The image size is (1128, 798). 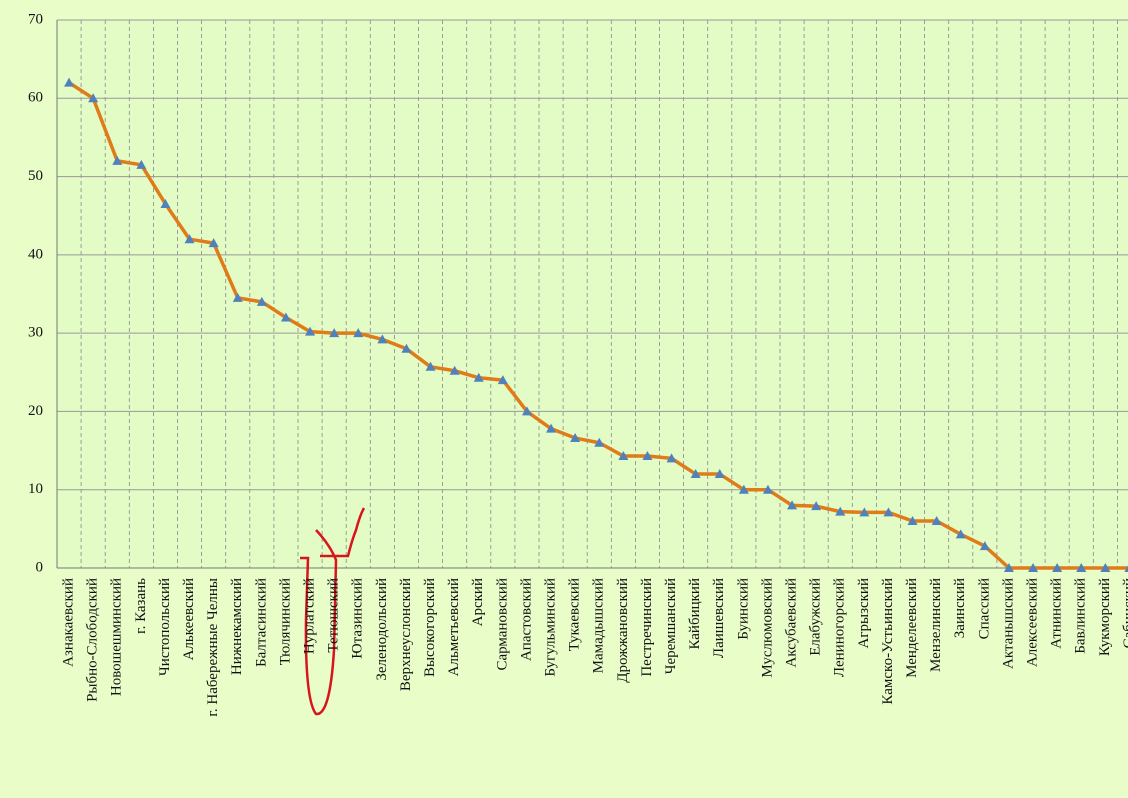 I want to click on x-tick-label: Альметьевский, so click(x=454, y=627).